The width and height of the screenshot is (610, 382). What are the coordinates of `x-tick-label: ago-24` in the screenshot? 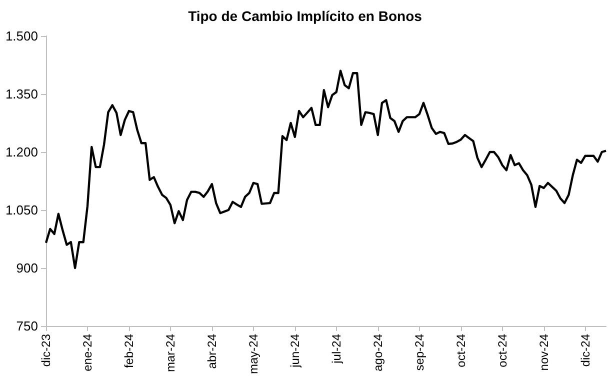 It's located at (377, 353).